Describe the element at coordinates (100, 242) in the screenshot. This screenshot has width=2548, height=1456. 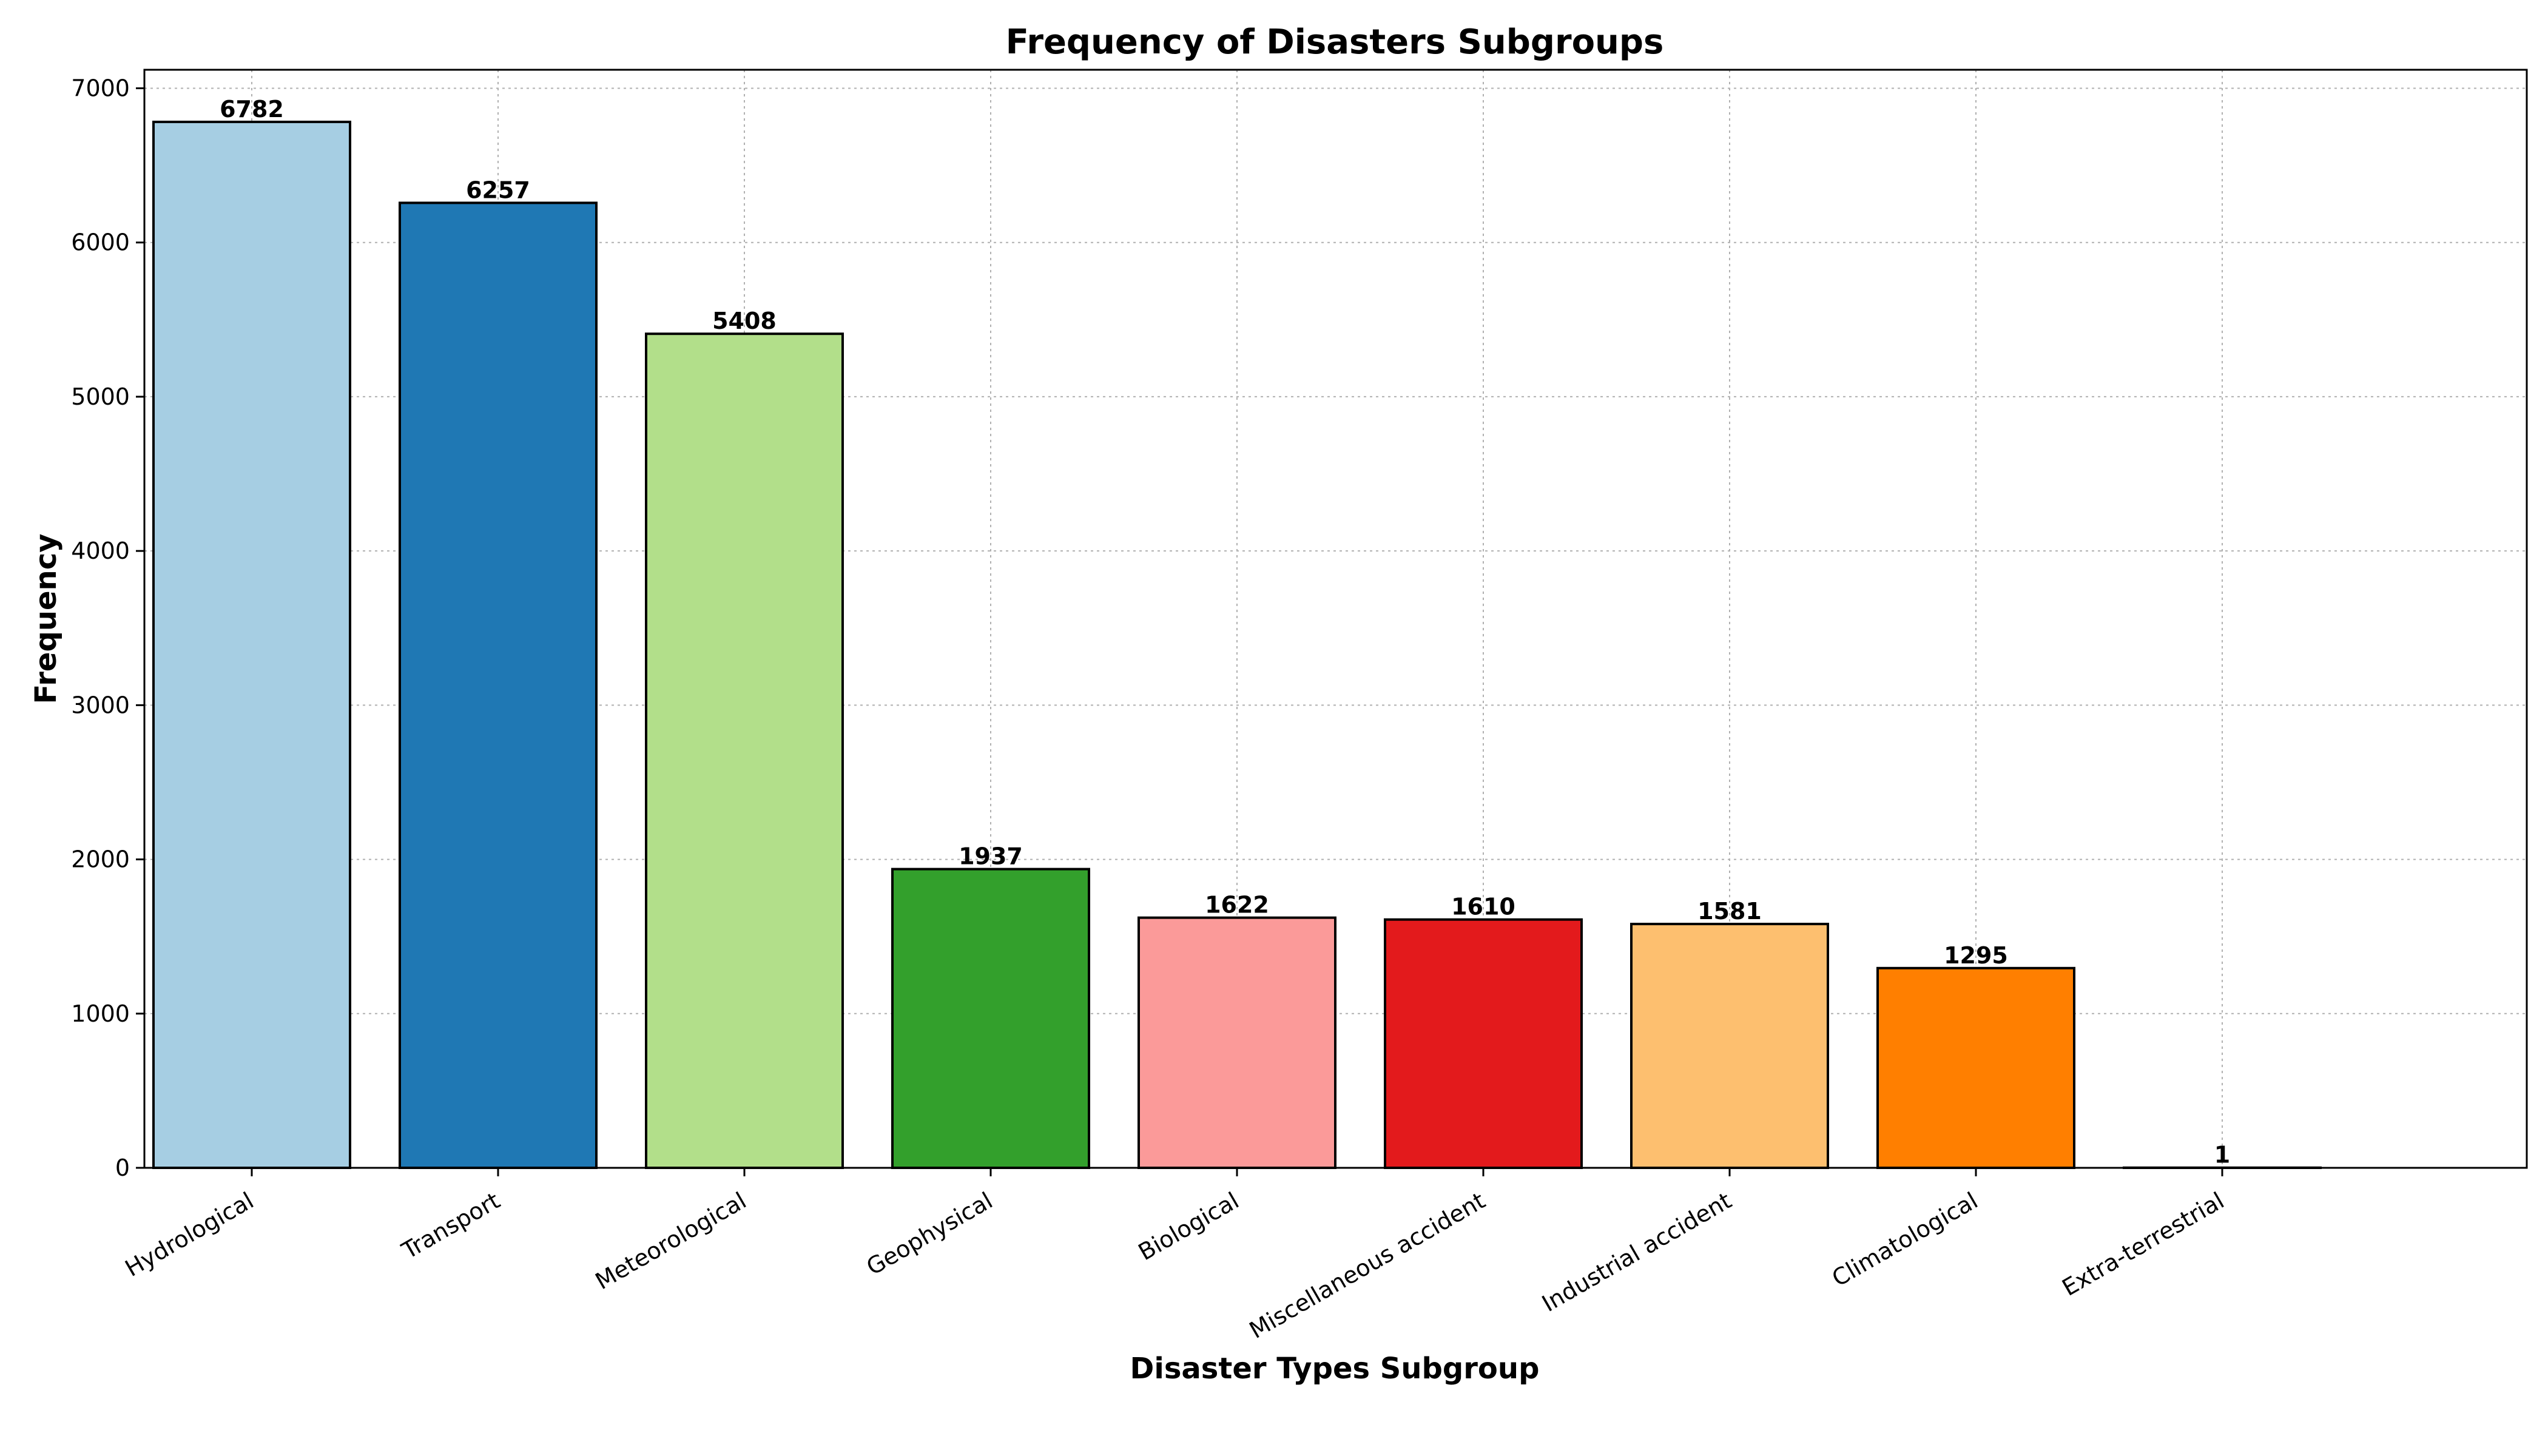
I see `y-tick-label: 6000` at that location.